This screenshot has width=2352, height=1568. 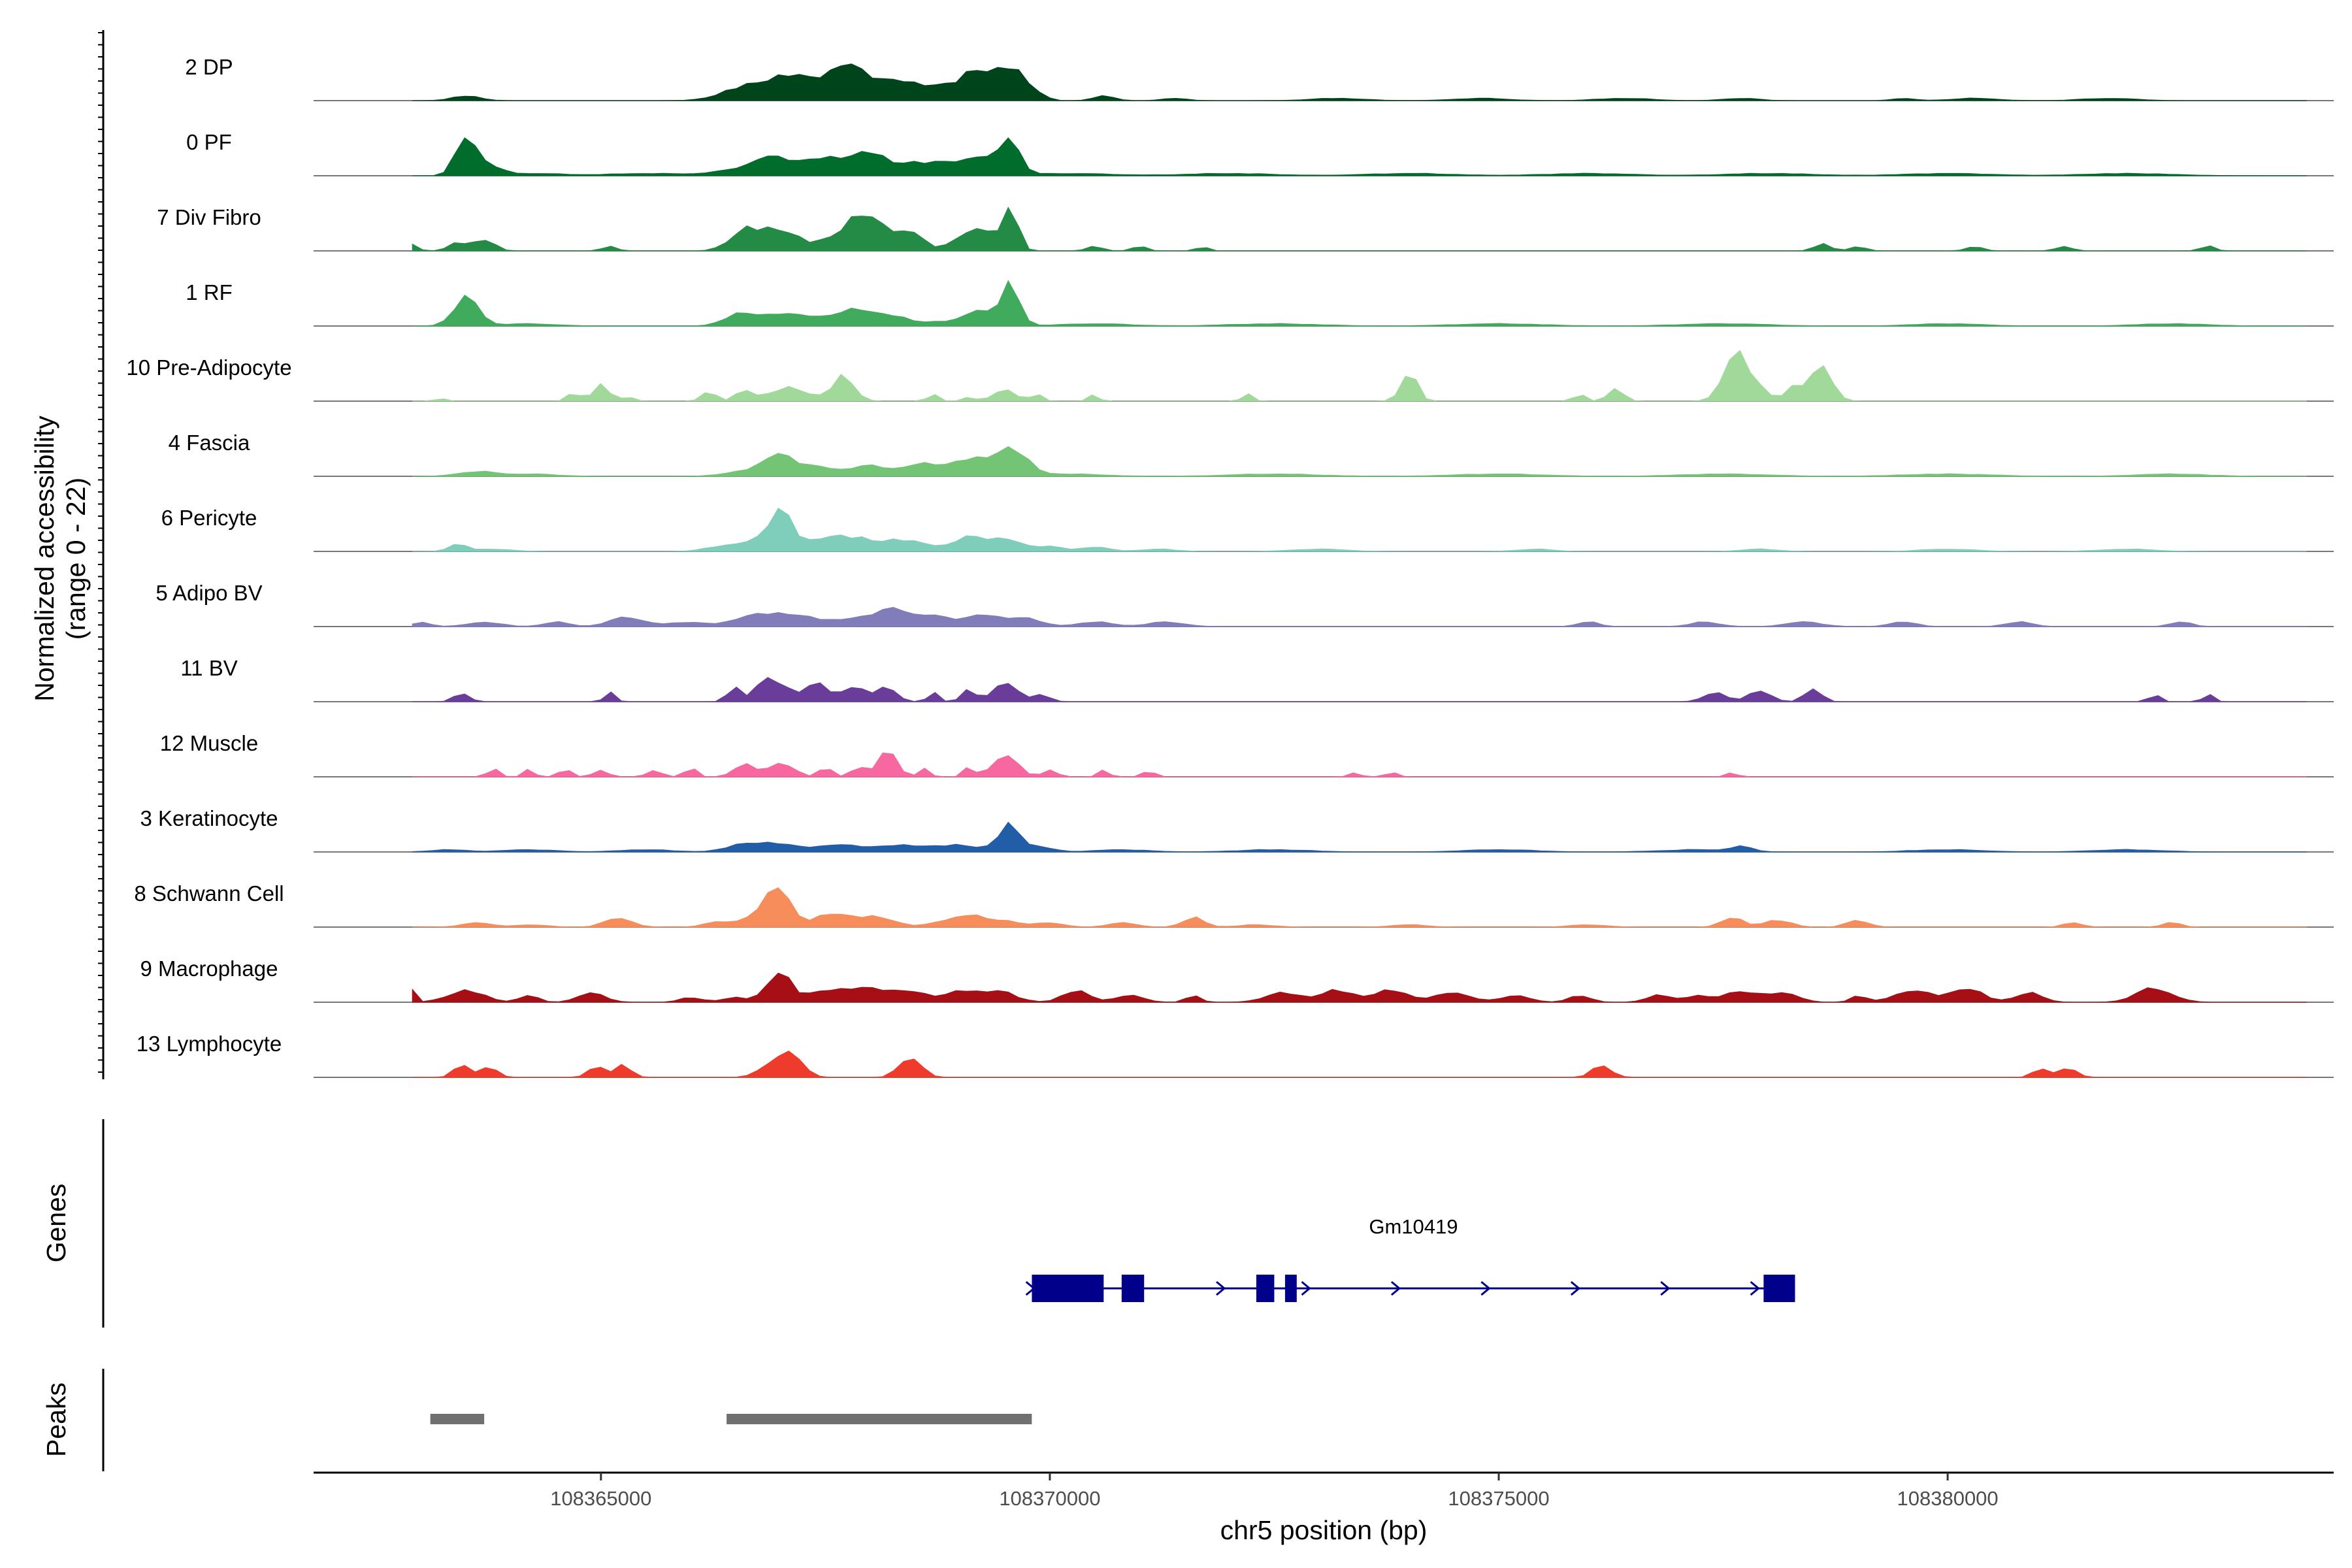 What do you see at coordinates (209, 743) in the screenshot?
I see `track-label: 12 Muscle` at bounding box center [209, 743].